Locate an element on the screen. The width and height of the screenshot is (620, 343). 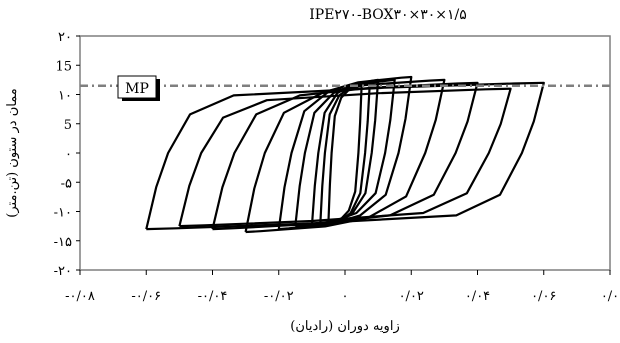
y-tick-label: -۱۵ is located at coordinates (63, 242).